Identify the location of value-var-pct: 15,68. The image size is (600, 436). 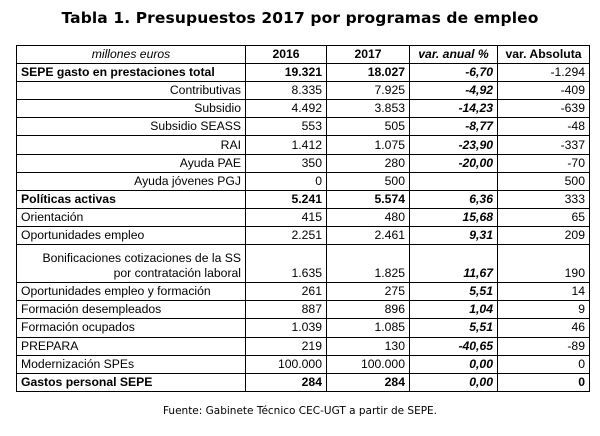
(453, 217).